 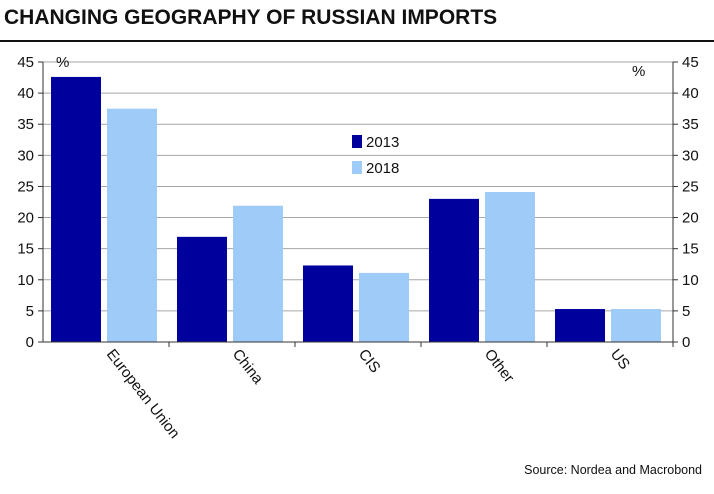 I want to click on y-tick-label-left: 5, so click(x=30, y=311).